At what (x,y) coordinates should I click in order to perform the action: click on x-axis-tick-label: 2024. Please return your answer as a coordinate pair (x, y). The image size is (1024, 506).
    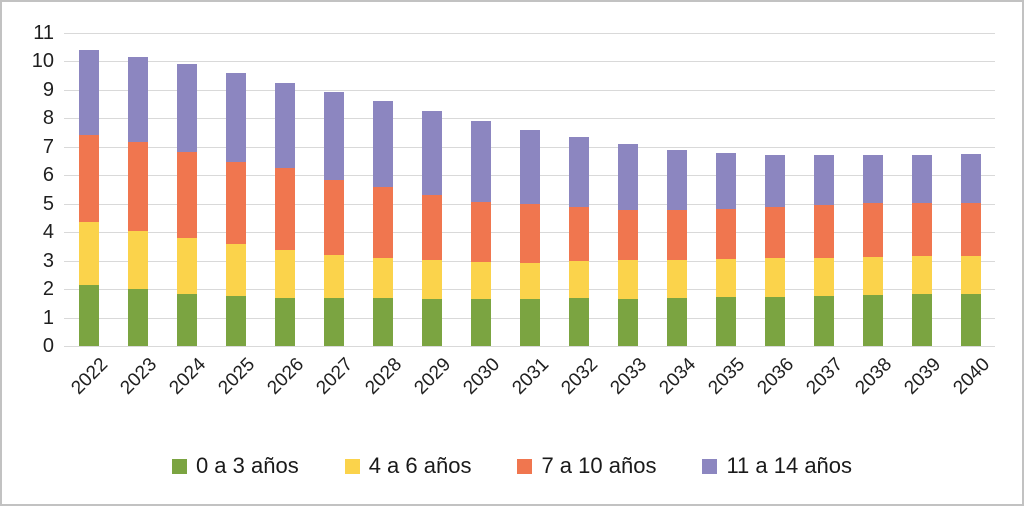
    Looking at the image, I should click on (188, 376).